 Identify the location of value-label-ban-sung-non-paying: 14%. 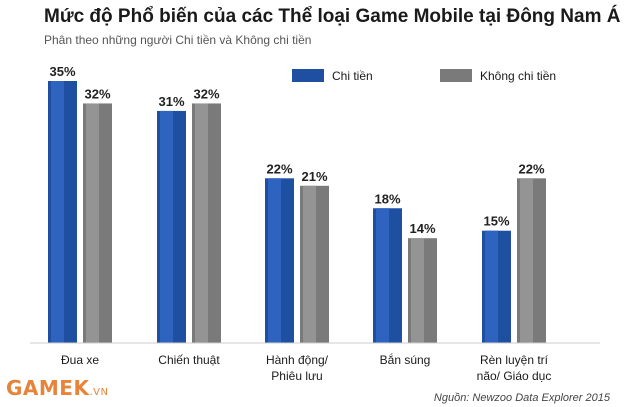
(422, 228).